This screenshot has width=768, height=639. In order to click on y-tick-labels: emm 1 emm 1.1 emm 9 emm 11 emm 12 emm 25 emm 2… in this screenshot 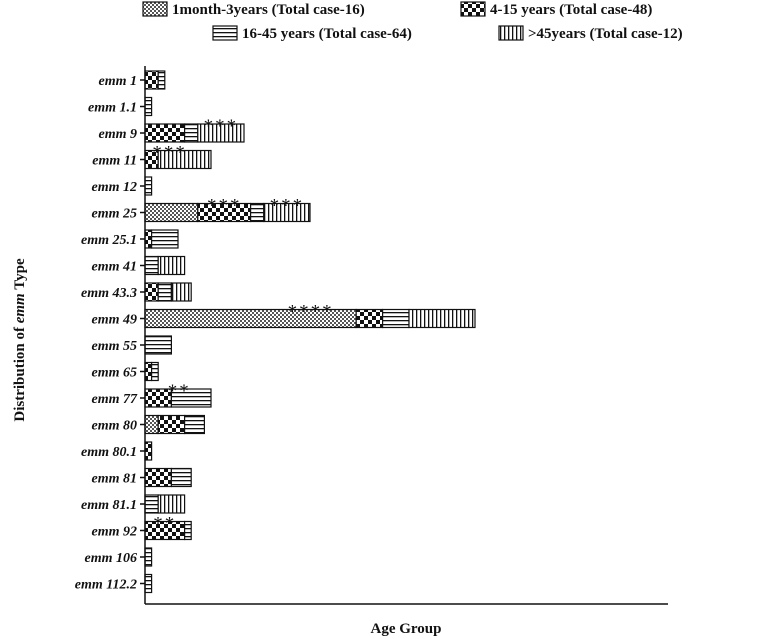, I will do `click(110, 333)`.